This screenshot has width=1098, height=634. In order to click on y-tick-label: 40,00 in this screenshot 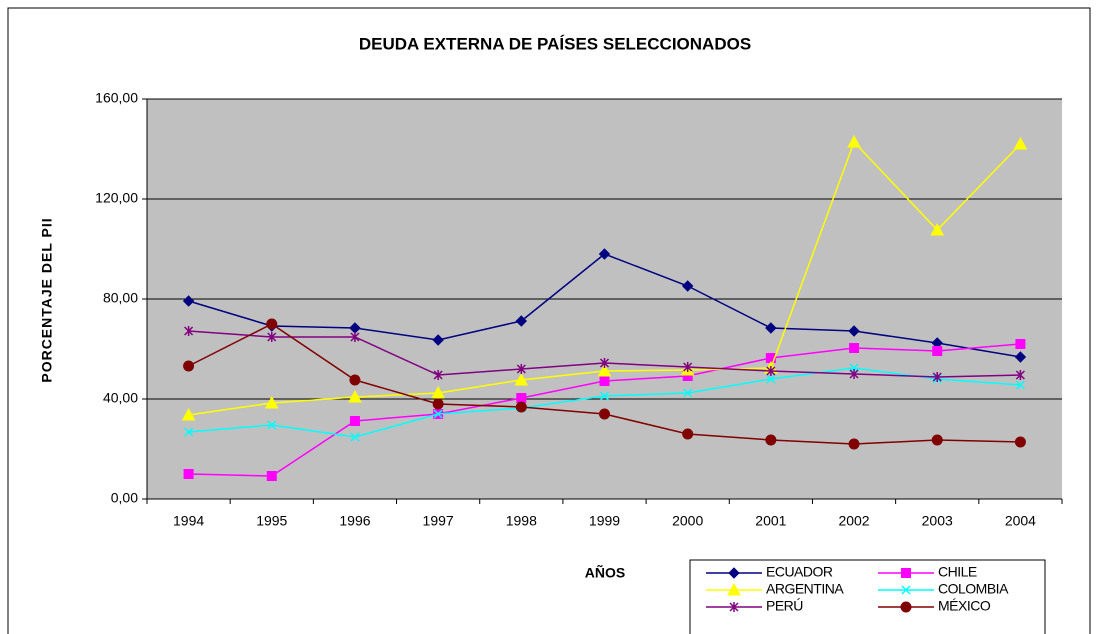, I will do `click(120, 398)`.